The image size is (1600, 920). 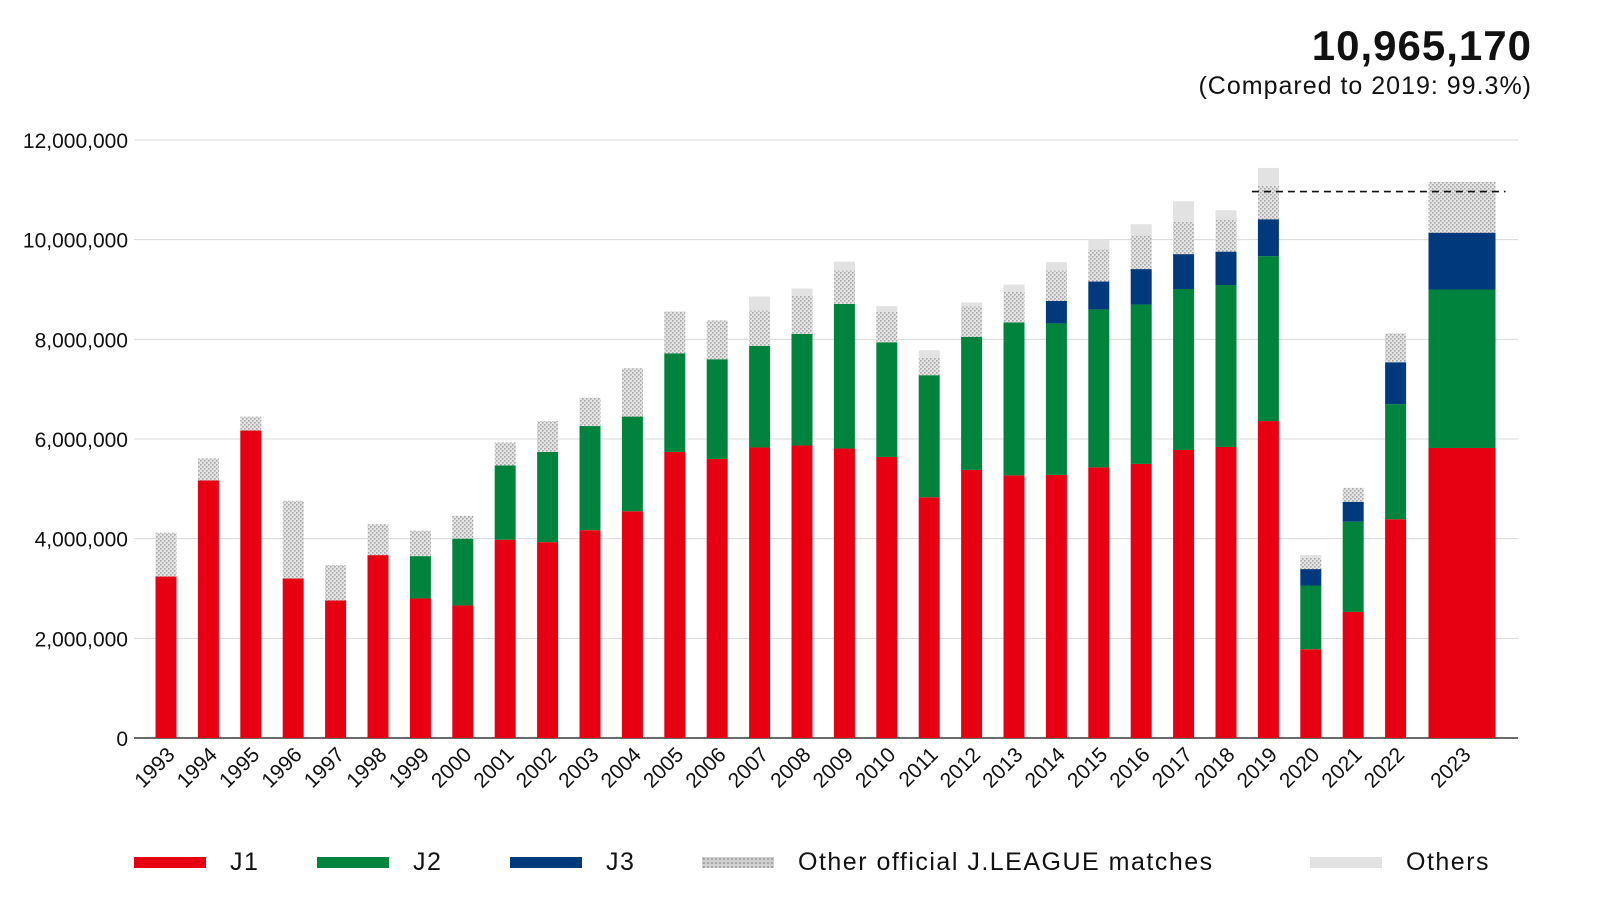 What do you see at coordinates (1268, 202) in the screenshot?
I see `bar-2019-other-official-j-league-matches` at bounding box center [1268, 202].